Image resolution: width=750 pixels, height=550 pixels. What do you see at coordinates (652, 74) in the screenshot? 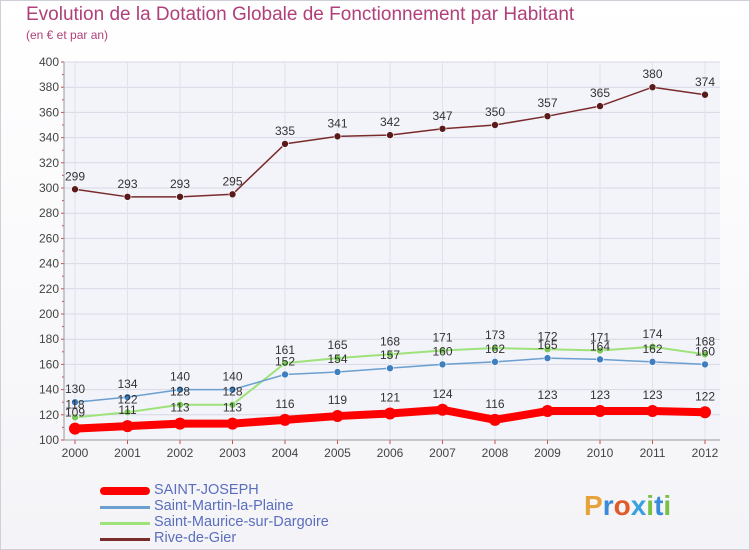
I see `data-label-rive-de-gier: 380` at bounding box center [652, 74].